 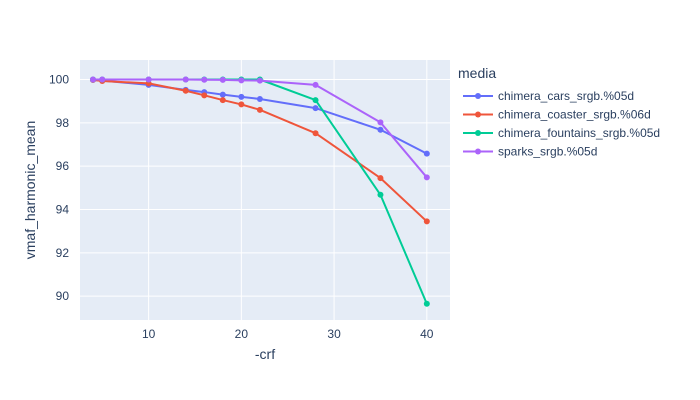 What do you see at coordinates (579, 133) in the screenshot?
I see `legend-label: chimera_fountains_srgb.%05d` at bounding box center [579, 133].